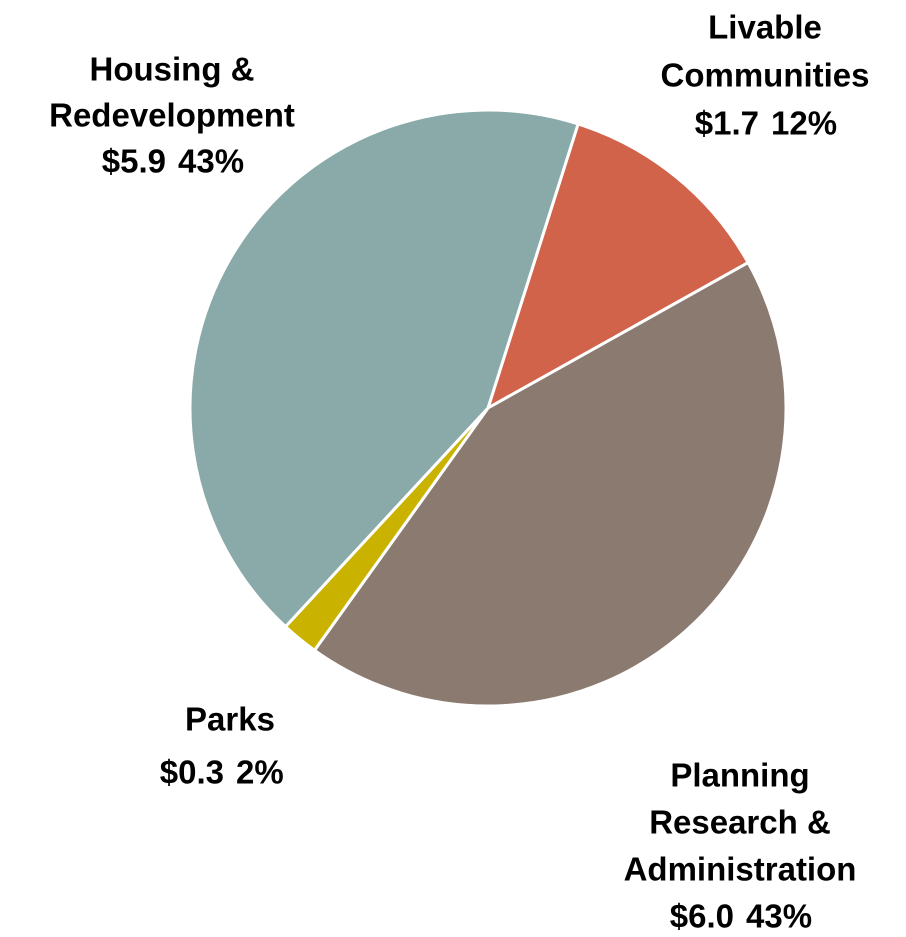 The image size is (906, 937). Describe the element at coordinates (618, 267) in the screenshot. I see `pie-slice` at that location.